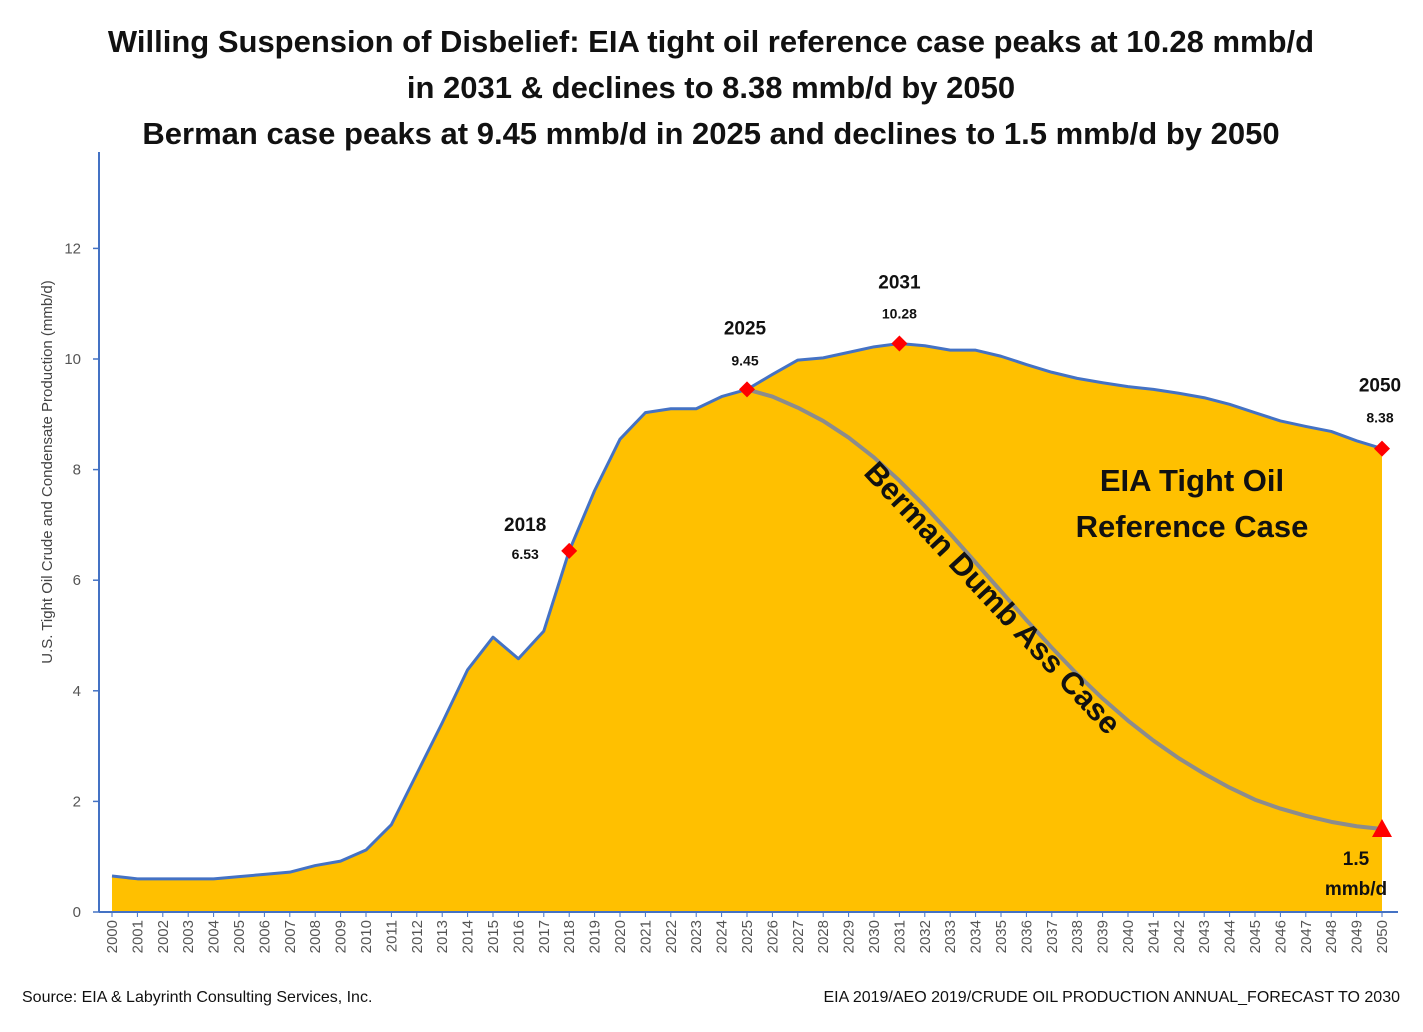  What do you see at coordinates (493, 936) in the screenshot?
I see `x-tick-label: 2015` at bounding box center [493, 936].